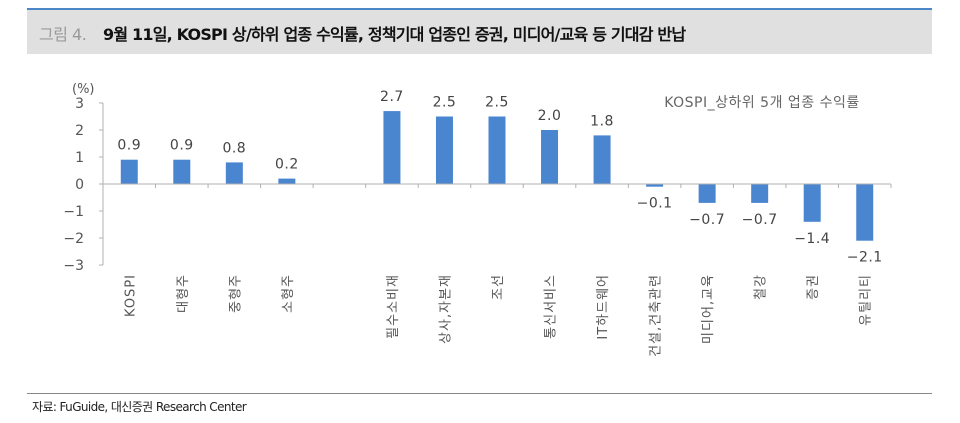 The width and height of the screenshot is (960, 423). I want to click on y-axis-unit-label: (%), so click(83, 89).